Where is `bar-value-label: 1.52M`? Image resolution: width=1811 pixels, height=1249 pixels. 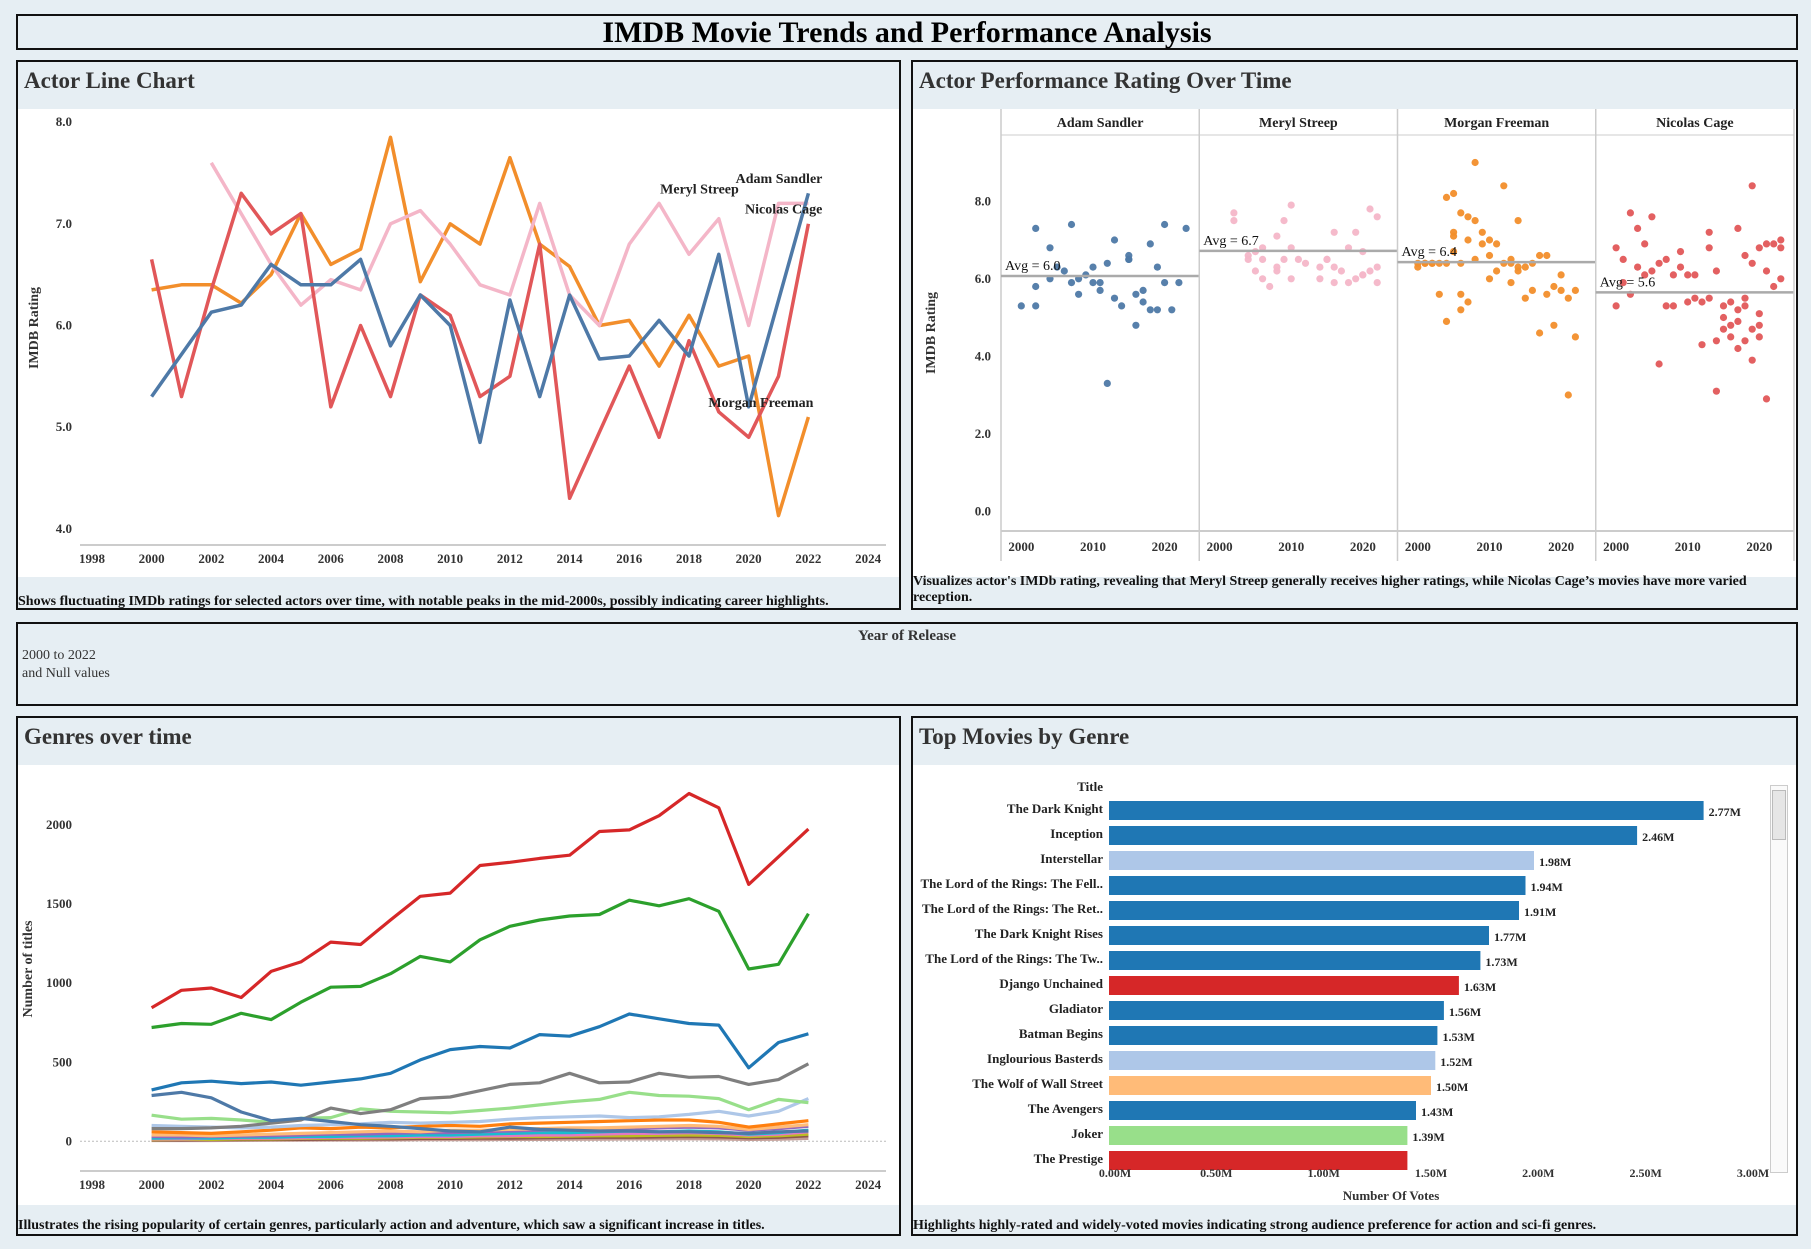
bar-value-label: 1.52M is located at coordinates (1456, 1062).